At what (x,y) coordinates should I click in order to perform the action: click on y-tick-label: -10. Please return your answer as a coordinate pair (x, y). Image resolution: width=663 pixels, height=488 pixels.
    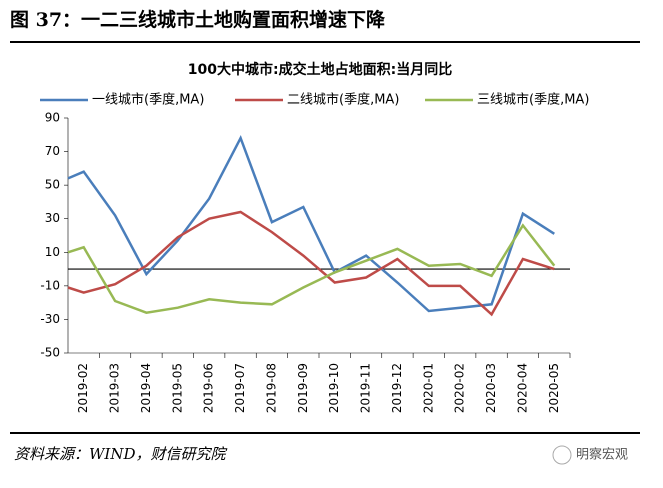
    Looking at the image, I should click on (50, 285).